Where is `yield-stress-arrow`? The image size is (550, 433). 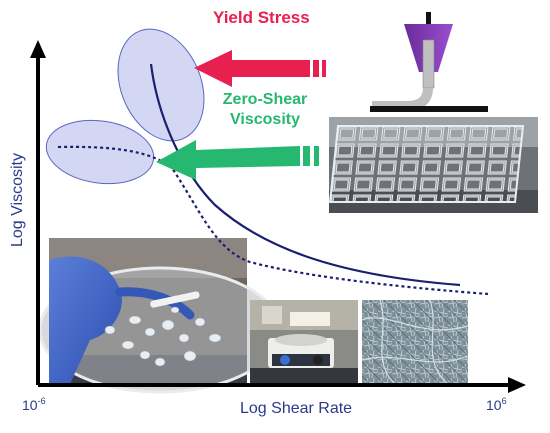
yield-stress-arrow is located at coordinates (260, 68).